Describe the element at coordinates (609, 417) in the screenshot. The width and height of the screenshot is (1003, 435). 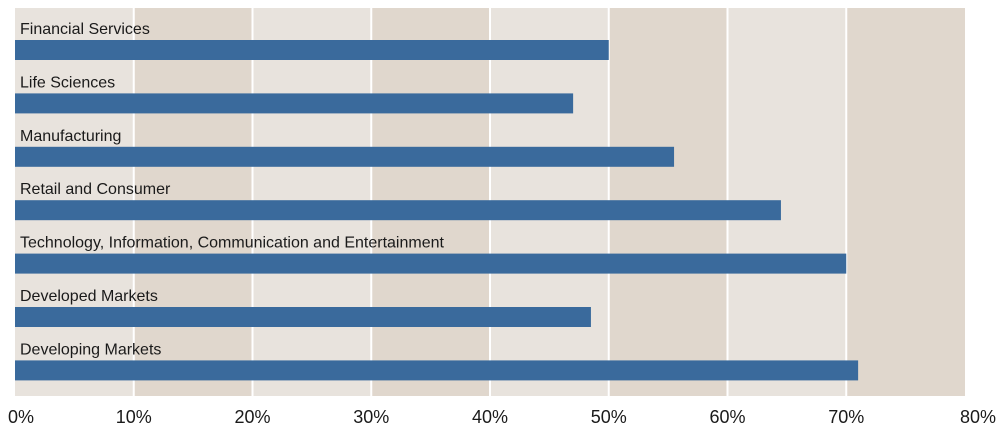
I see `x-tick-label: 50%` at that location.